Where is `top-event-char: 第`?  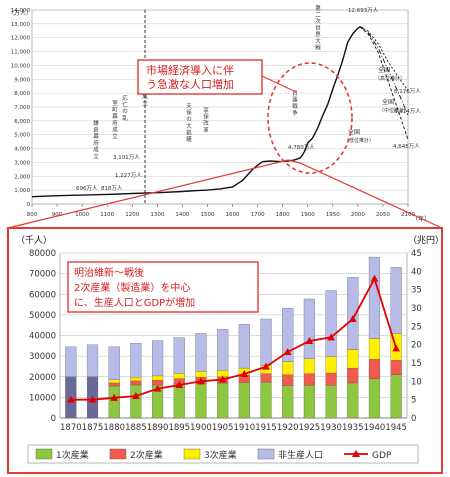
top-event-char: 第 is located at coordinates (318, 8).